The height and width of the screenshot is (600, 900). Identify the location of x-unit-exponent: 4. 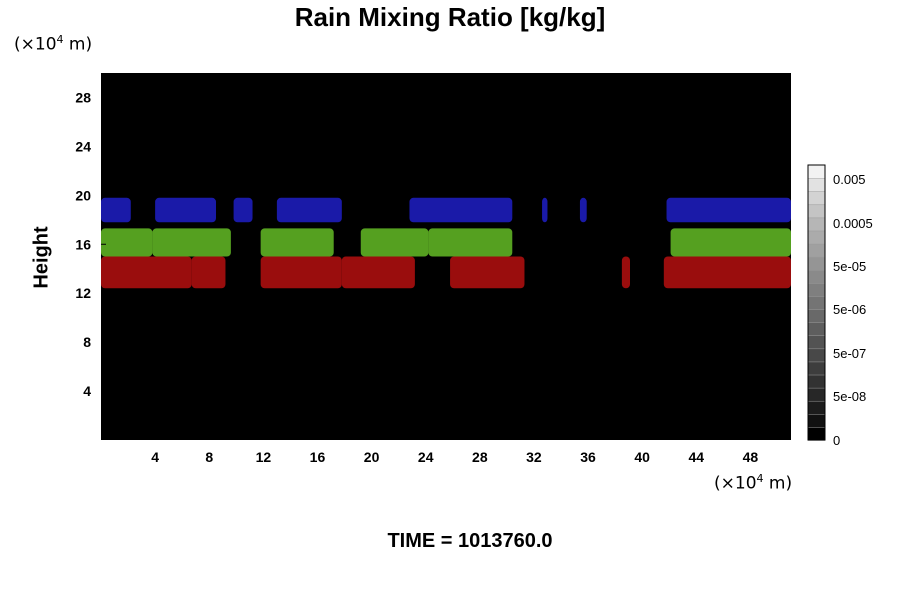
(760, 478).